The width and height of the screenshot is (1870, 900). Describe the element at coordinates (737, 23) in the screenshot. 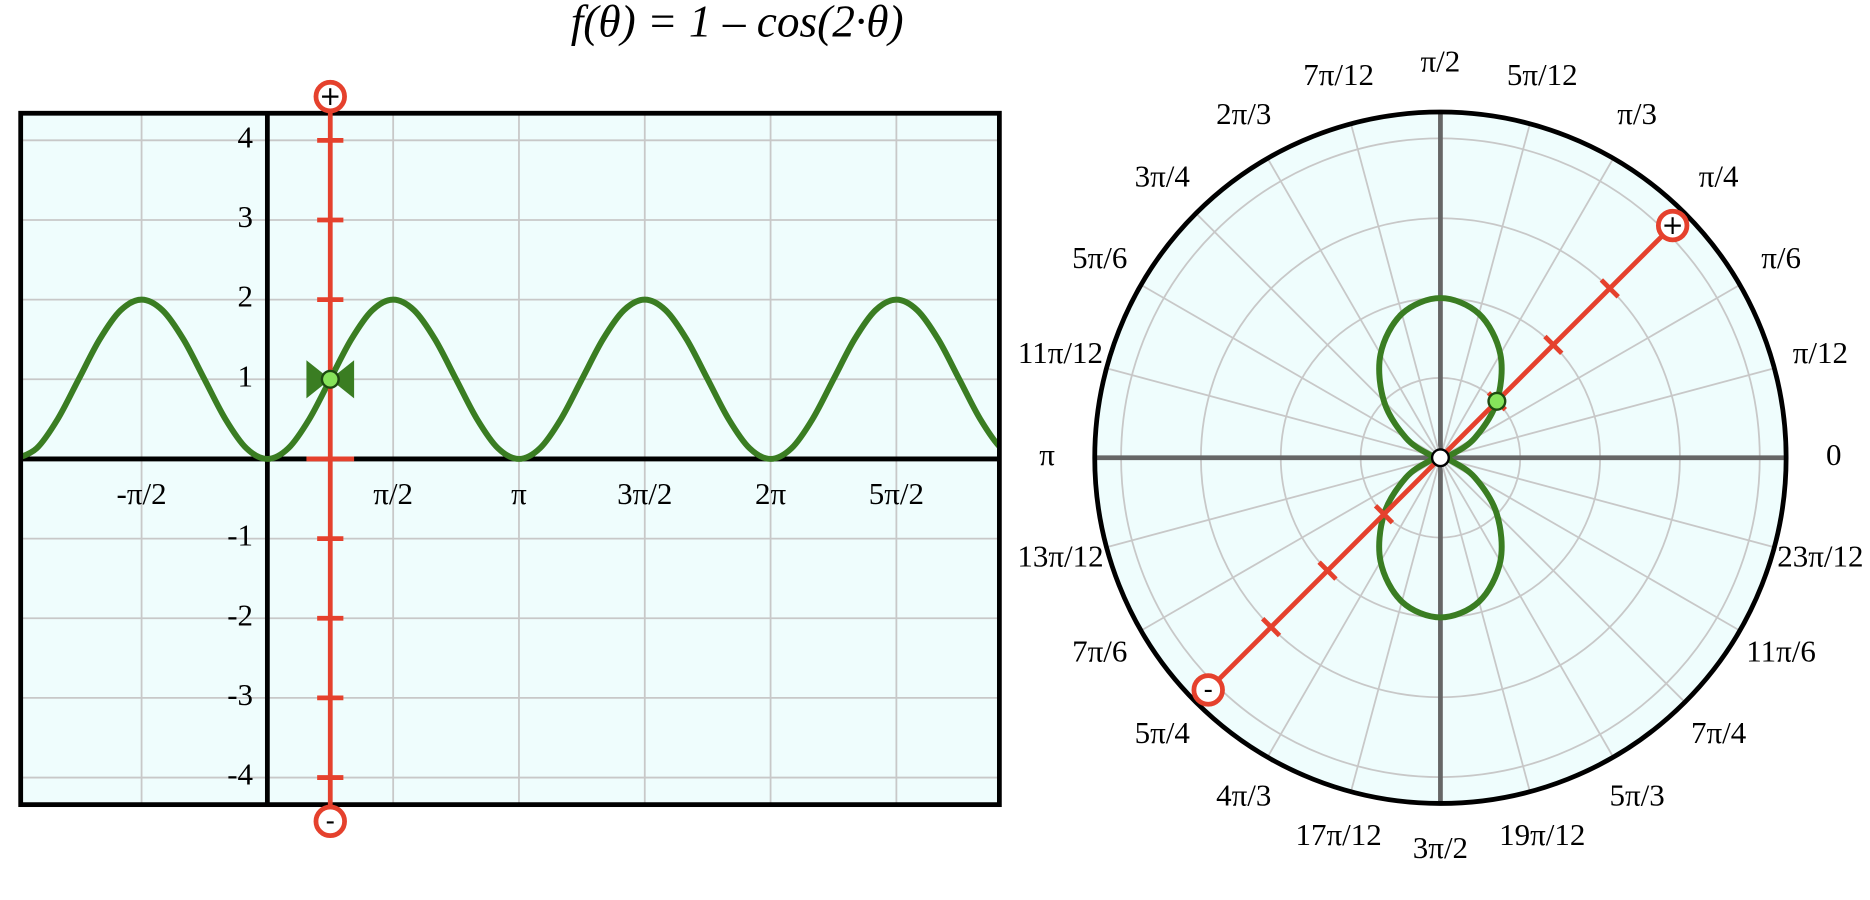

I see `chart-title: f(θ) = 1 – cos(2·θ)` at that location.